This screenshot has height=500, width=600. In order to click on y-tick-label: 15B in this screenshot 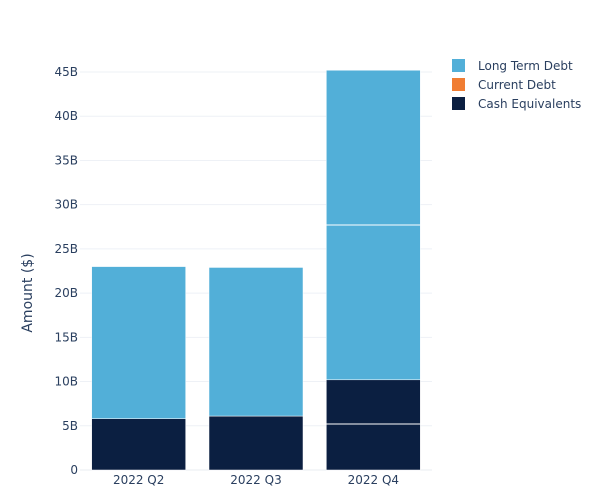, I will do `click(66, 337)`.